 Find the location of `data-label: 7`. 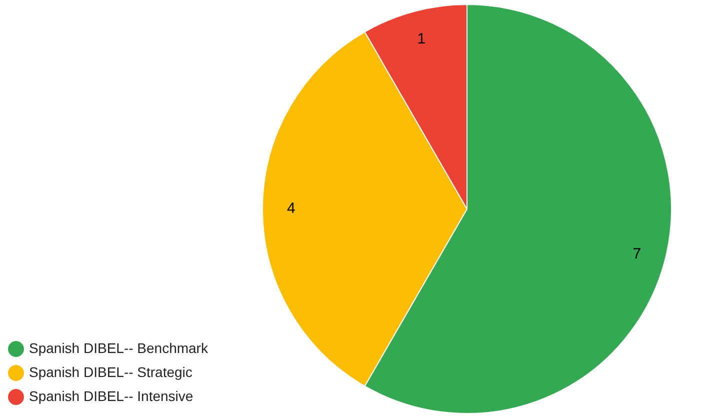

data-label: 7 is located at coordinates (637, 254).